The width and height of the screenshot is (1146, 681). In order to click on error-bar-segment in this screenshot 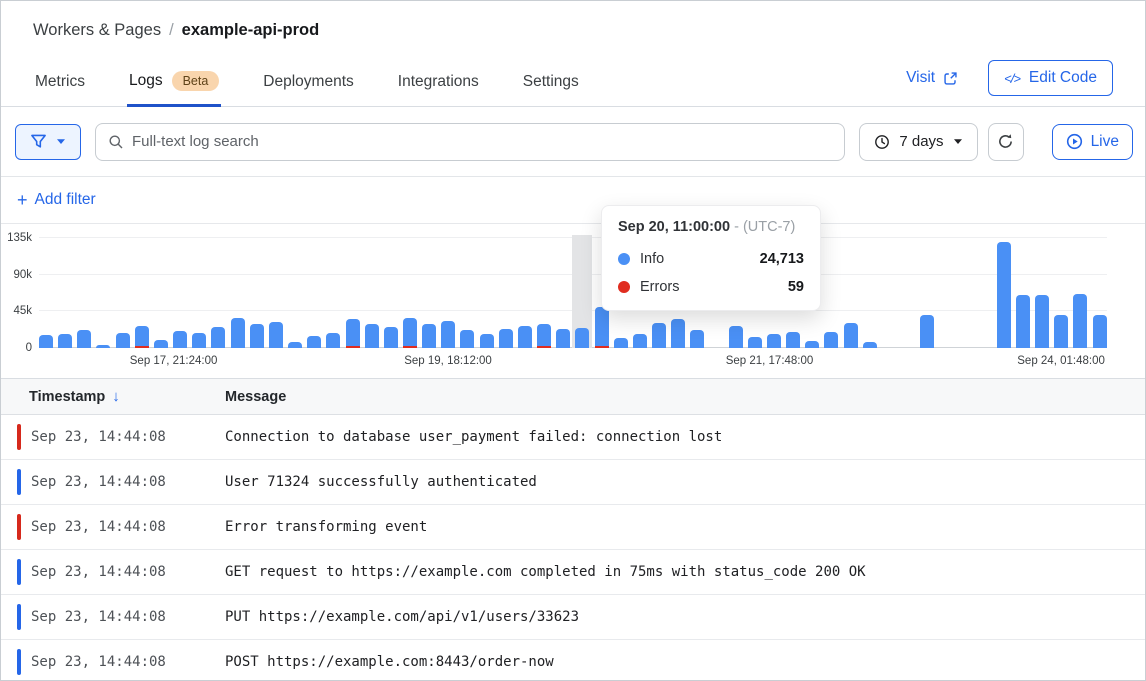, I will do `click(544, 347)`.